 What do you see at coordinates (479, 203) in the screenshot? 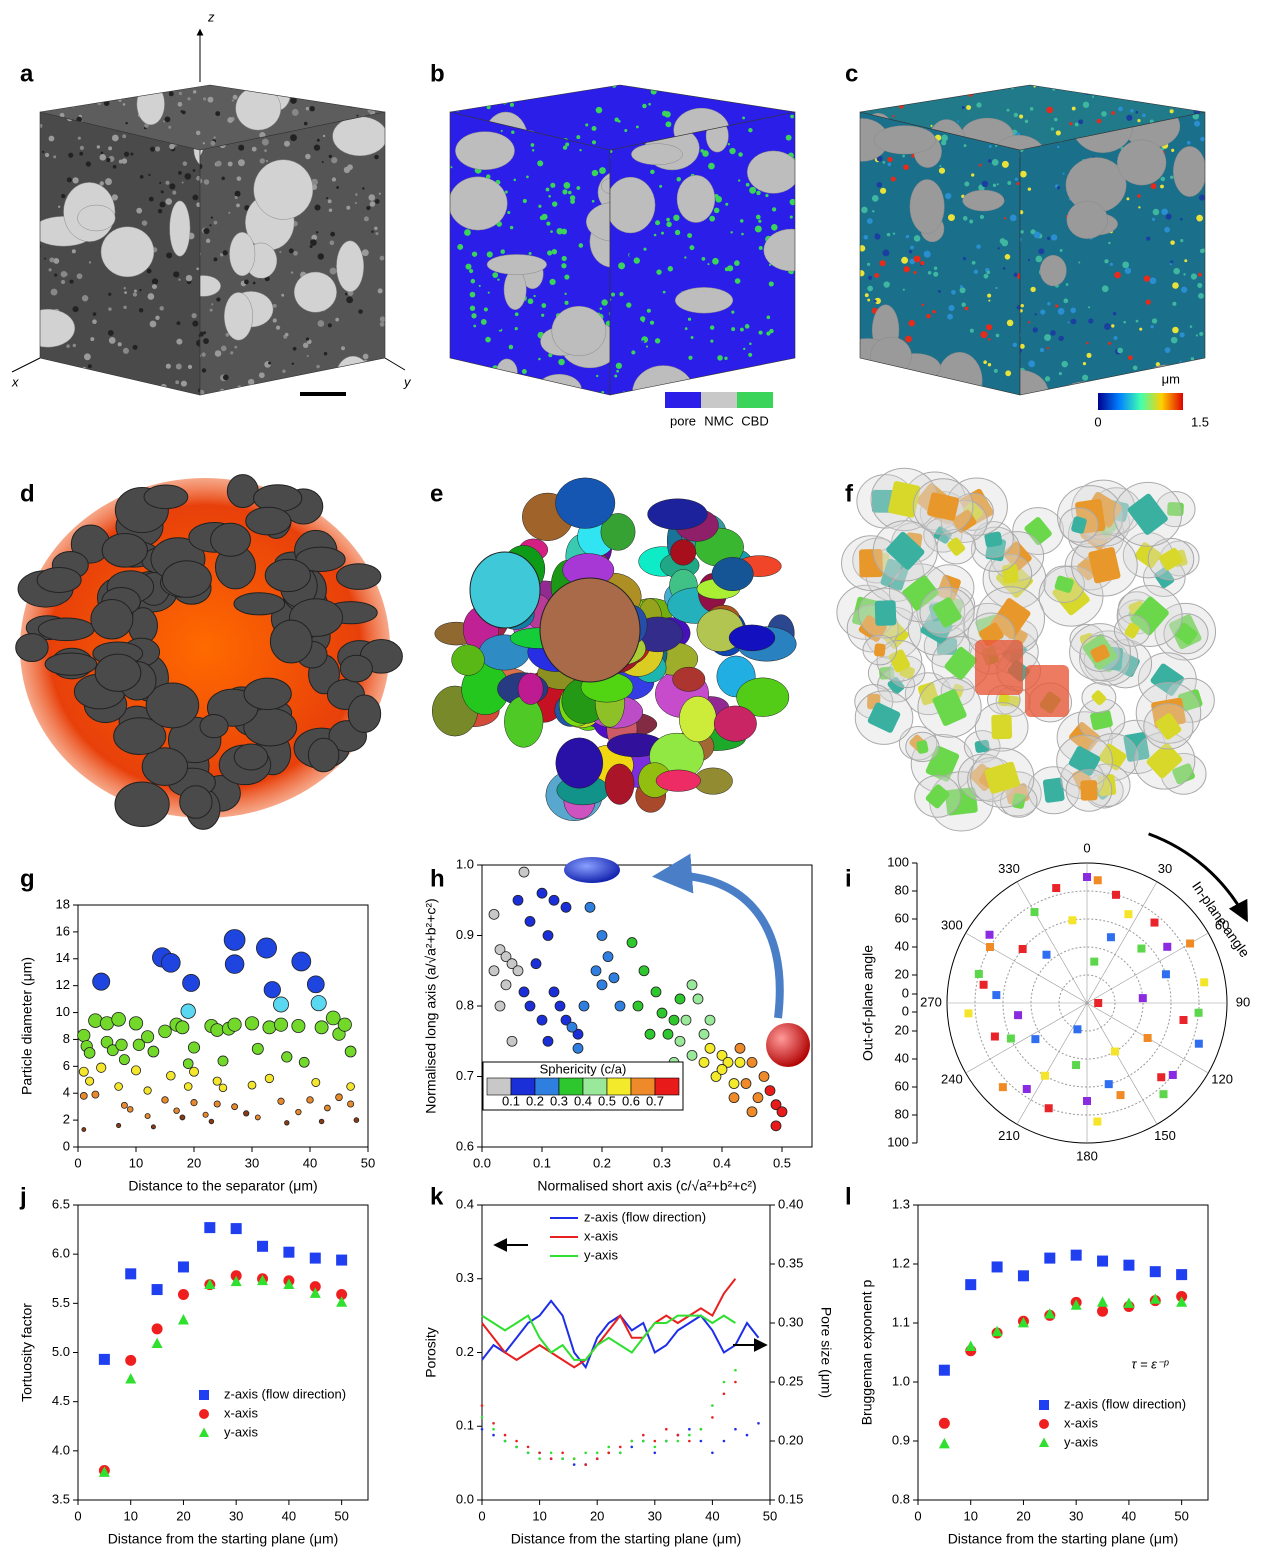
I see `particle-section` at bounding box center [479, 203].